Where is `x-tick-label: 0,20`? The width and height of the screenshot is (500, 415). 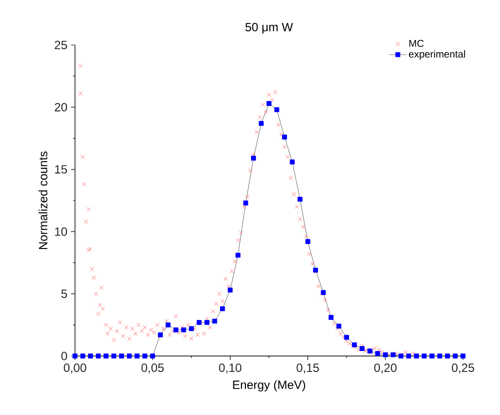 x-tick-label: 0,20 is located at coordinates (385, 369).